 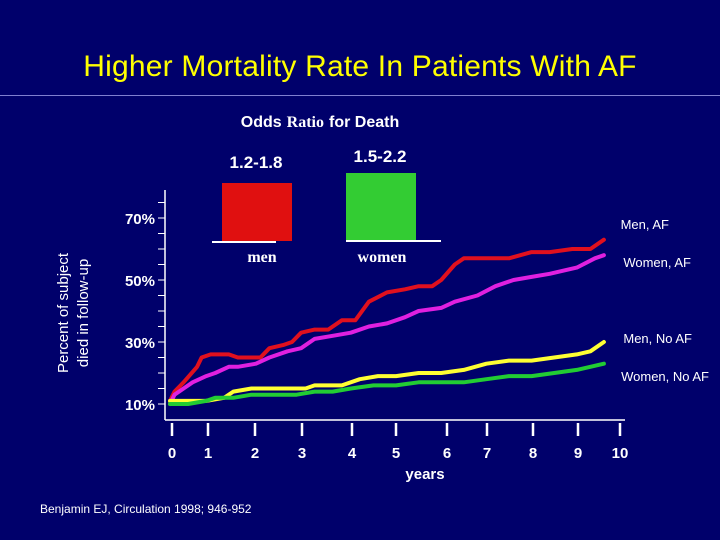 I want to click on y-axis-label-line-2: died in follow-up, so click(x=83, y=313).